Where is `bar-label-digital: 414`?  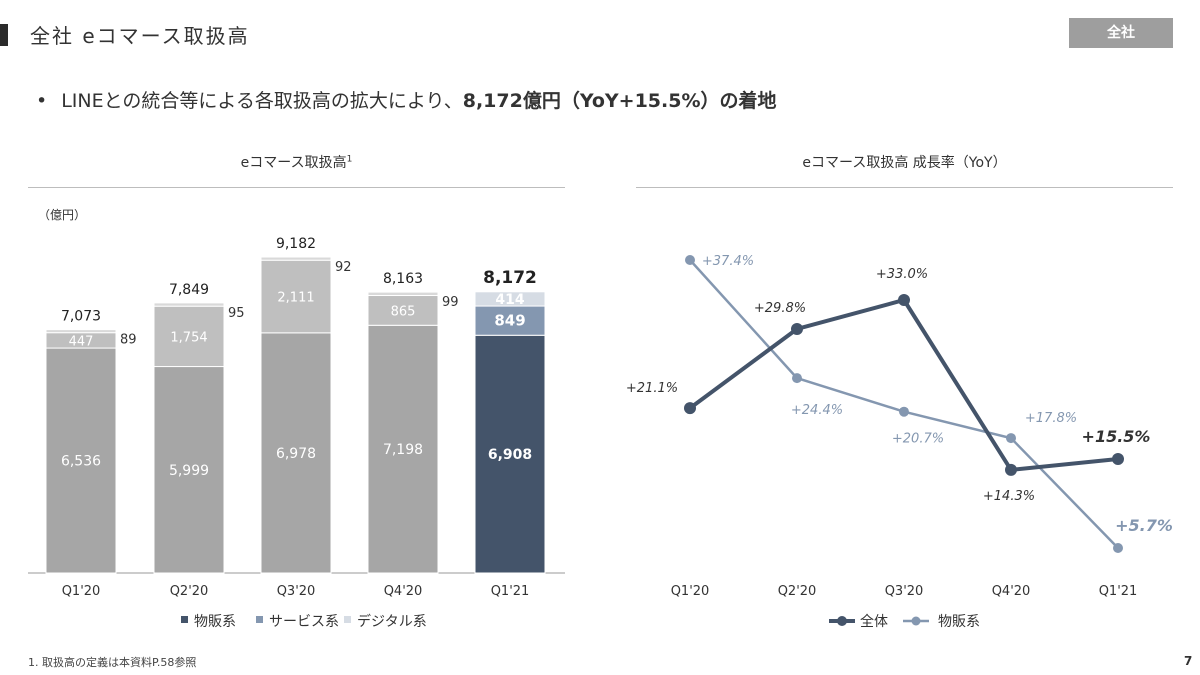 bar-label-digital: 414 is located at coordinates (509, 300).